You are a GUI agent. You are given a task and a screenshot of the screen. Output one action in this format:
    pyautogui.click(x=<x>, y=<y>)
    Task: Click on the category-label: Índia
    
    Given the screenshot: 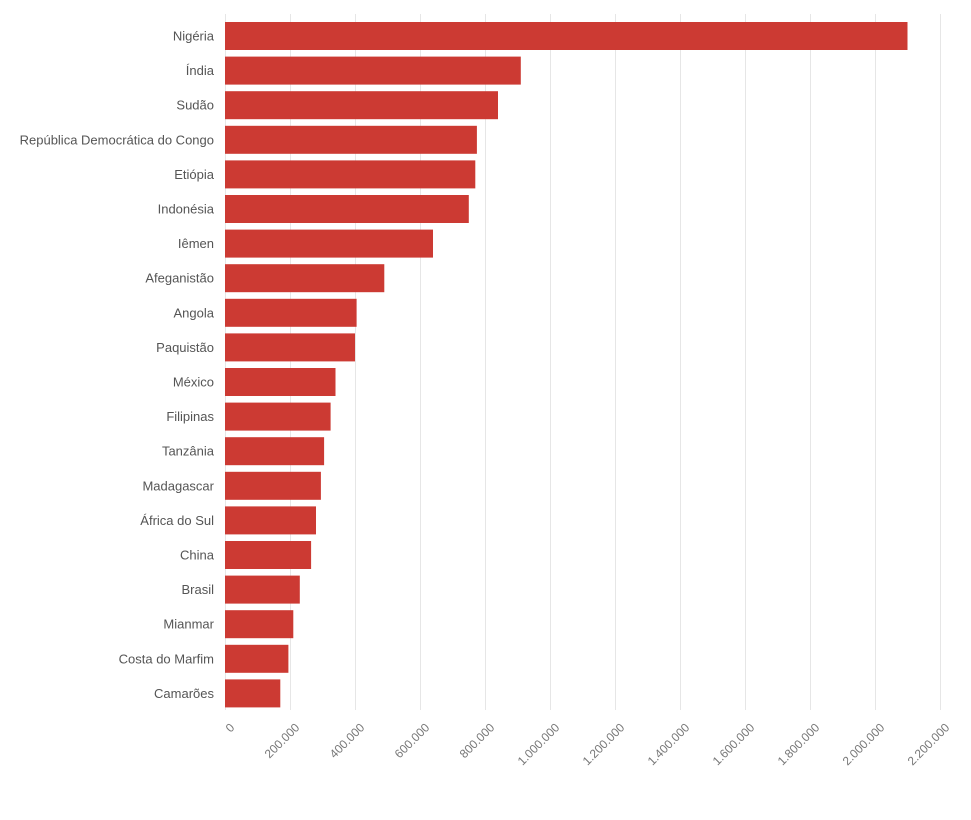 What is the action you would take?
    pyautogui.click(x=200, y=70)
    